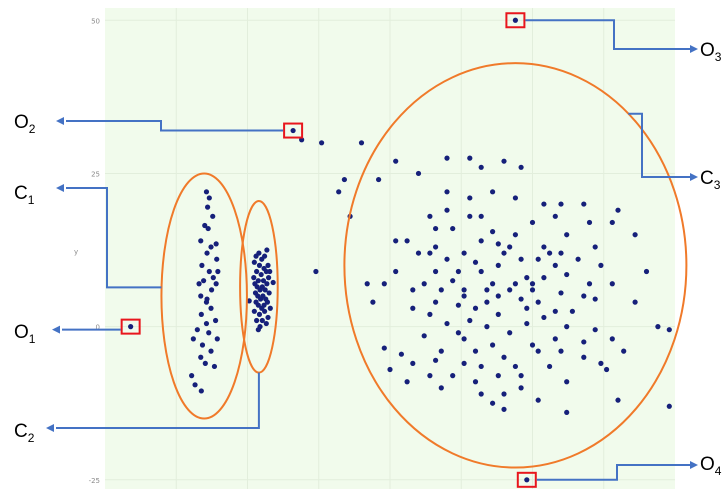 The width and height of the screenshot is (722, 489). What do you see at coordinates (175, 126) in the screenshot?
I see `connector-o2` at bounding box center [175, 126].